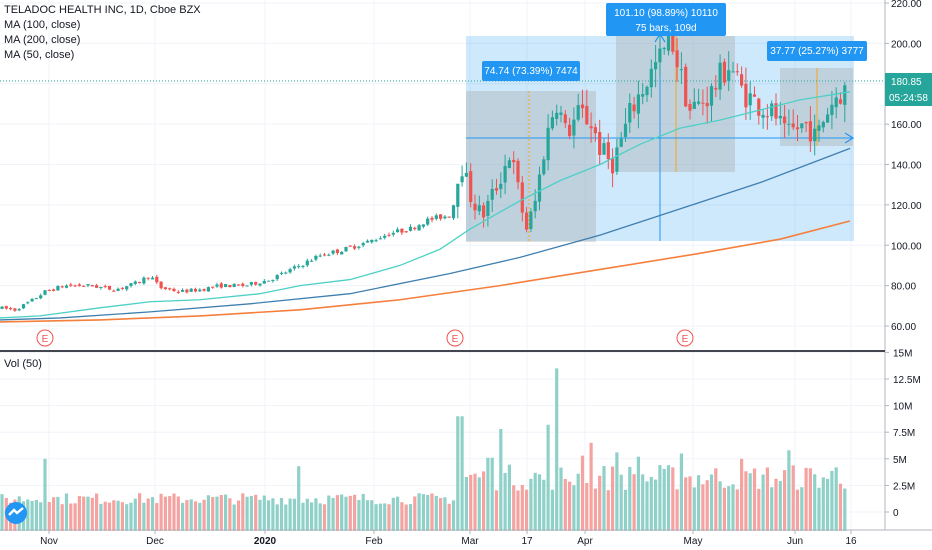 This screenshot has width=932, height=550. Describe the element at coordinates (39, 55) in the screenshot. I see `ma50-legend: MA (50, close)` at that location.